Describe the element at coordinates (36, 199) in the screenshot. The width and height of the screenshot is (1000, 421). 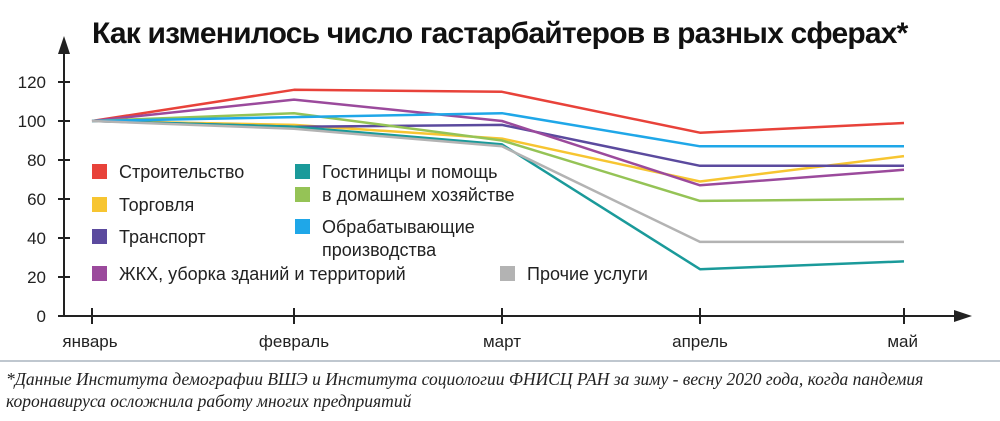
I see `y-tick-label: 60` at that location.